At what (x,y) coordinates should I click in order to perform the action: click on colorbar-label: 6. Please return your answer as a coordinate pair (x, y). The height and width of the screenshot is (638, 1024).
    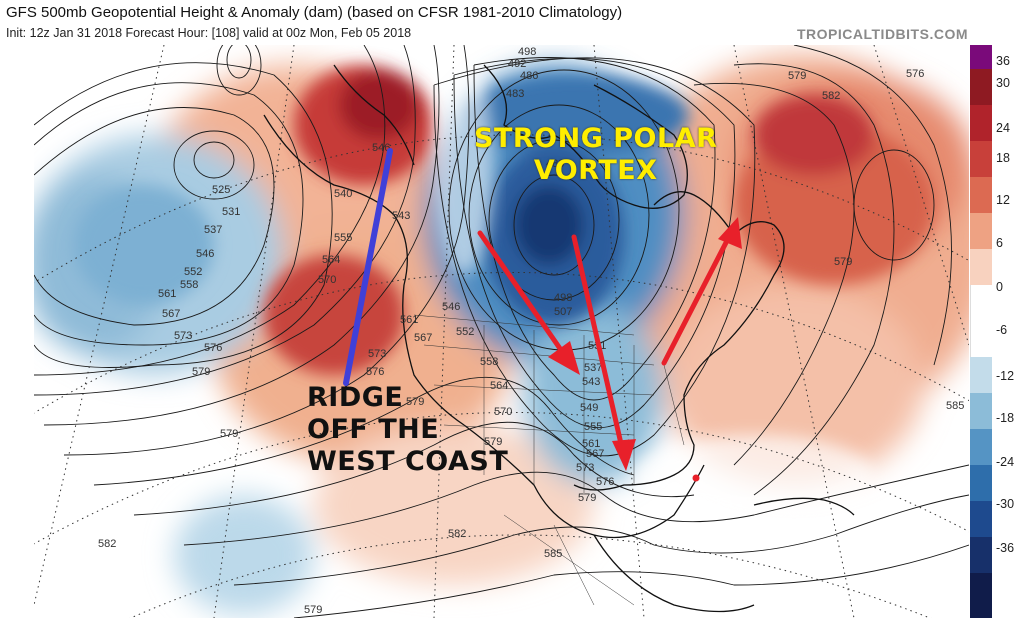
    Looking at the image, I should click on (999, 243).